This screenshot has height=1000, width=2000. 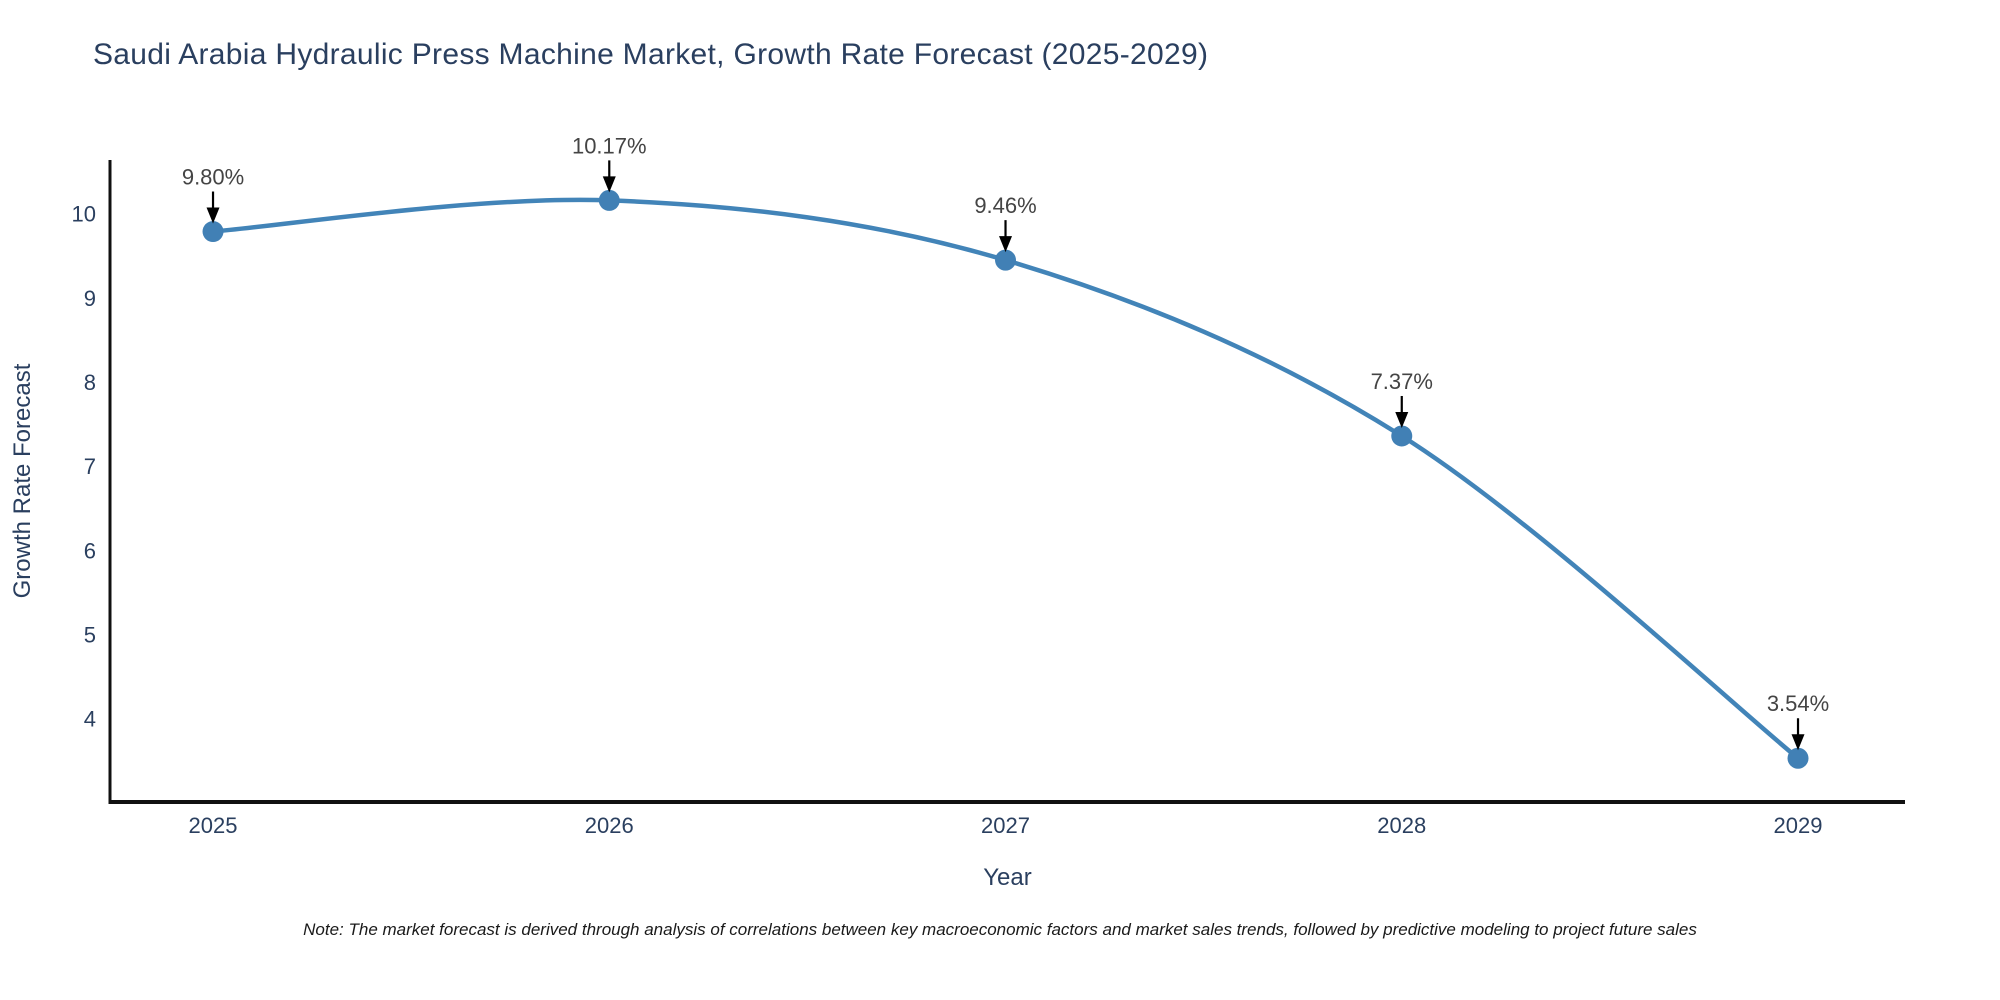 What do you see at coordinates (1798, 825) in the screenshot?
I see `x-tick-label: 2029` at bounding box center [1798, 825].